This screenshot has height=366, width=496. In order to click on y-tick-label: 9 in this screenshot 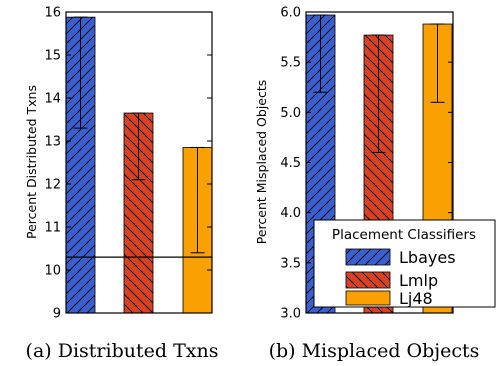, I will do `click(57, 314)`.